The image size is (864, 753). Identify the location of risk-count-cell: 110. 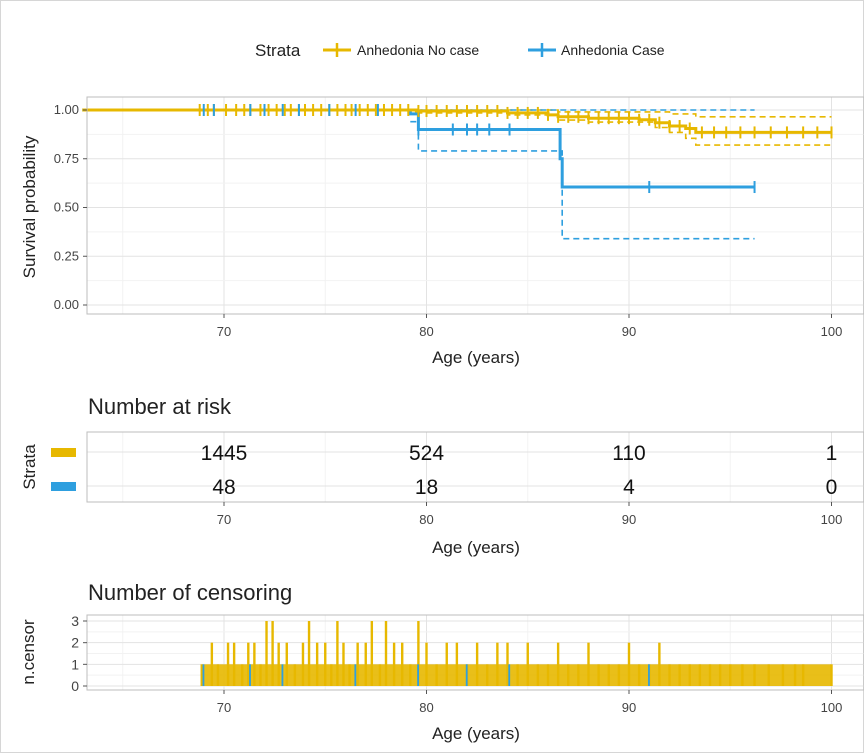
(628, 453).